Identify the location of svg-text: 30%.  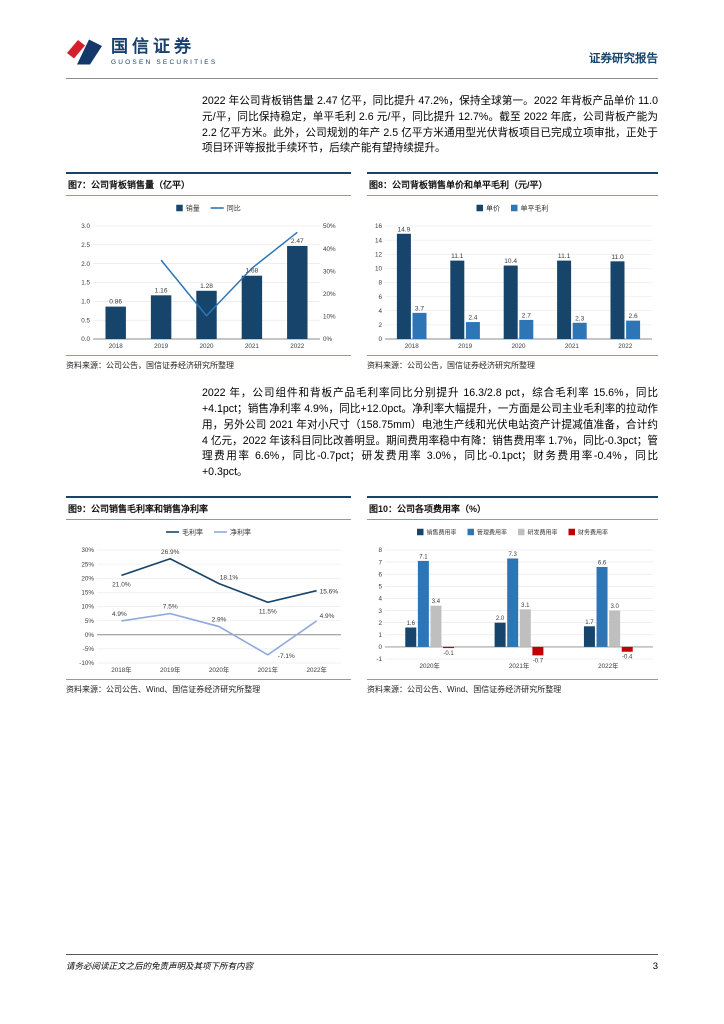
(329, 272).